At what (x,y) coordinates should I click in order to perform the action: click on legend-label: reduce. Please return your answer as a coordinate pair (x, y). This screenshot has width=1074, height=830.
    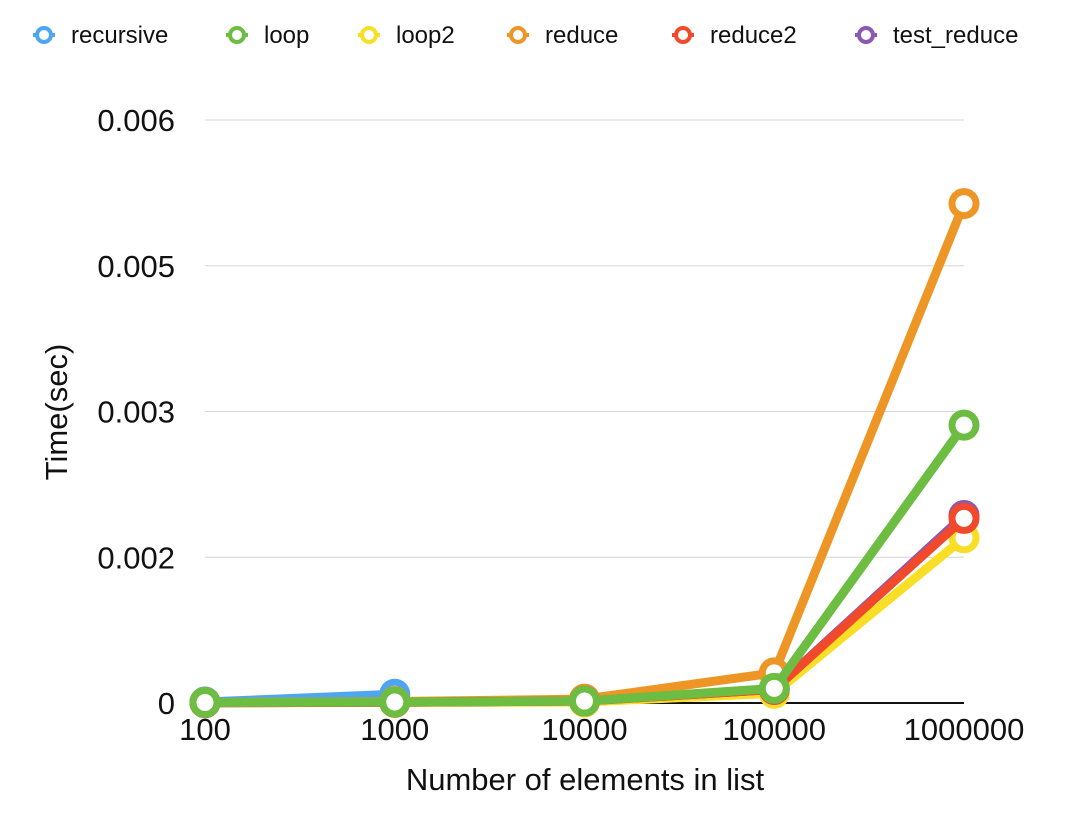
    Looking at the image, I should click on (581, 35).